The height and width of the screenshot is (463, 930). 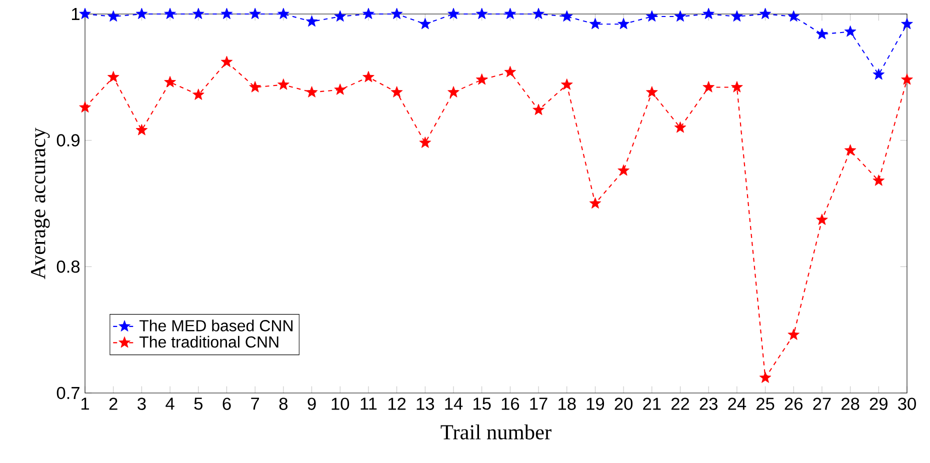 I want to click on x-tick-label: 25, so click(x=765, y=404).